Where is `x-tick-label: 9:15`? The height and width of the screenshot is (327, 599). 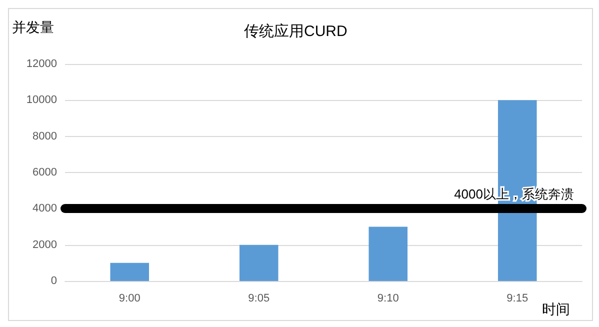 x-tick-label: 9:15 is located at coordinates (517, 298).